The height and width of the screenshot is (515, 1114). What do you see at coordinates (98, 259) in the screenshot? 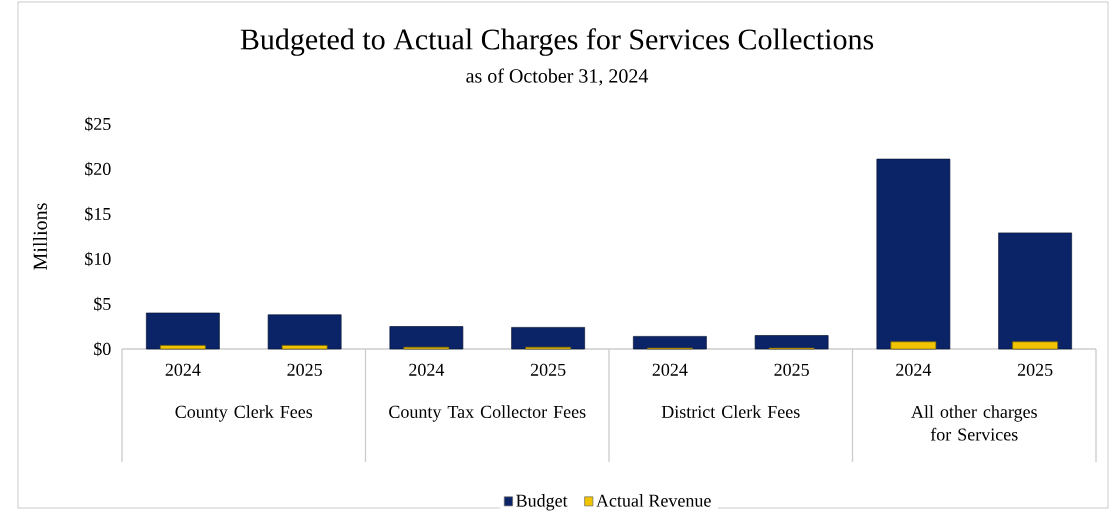
I see `y-tick-label: $10` at bounding box center [98, 259].